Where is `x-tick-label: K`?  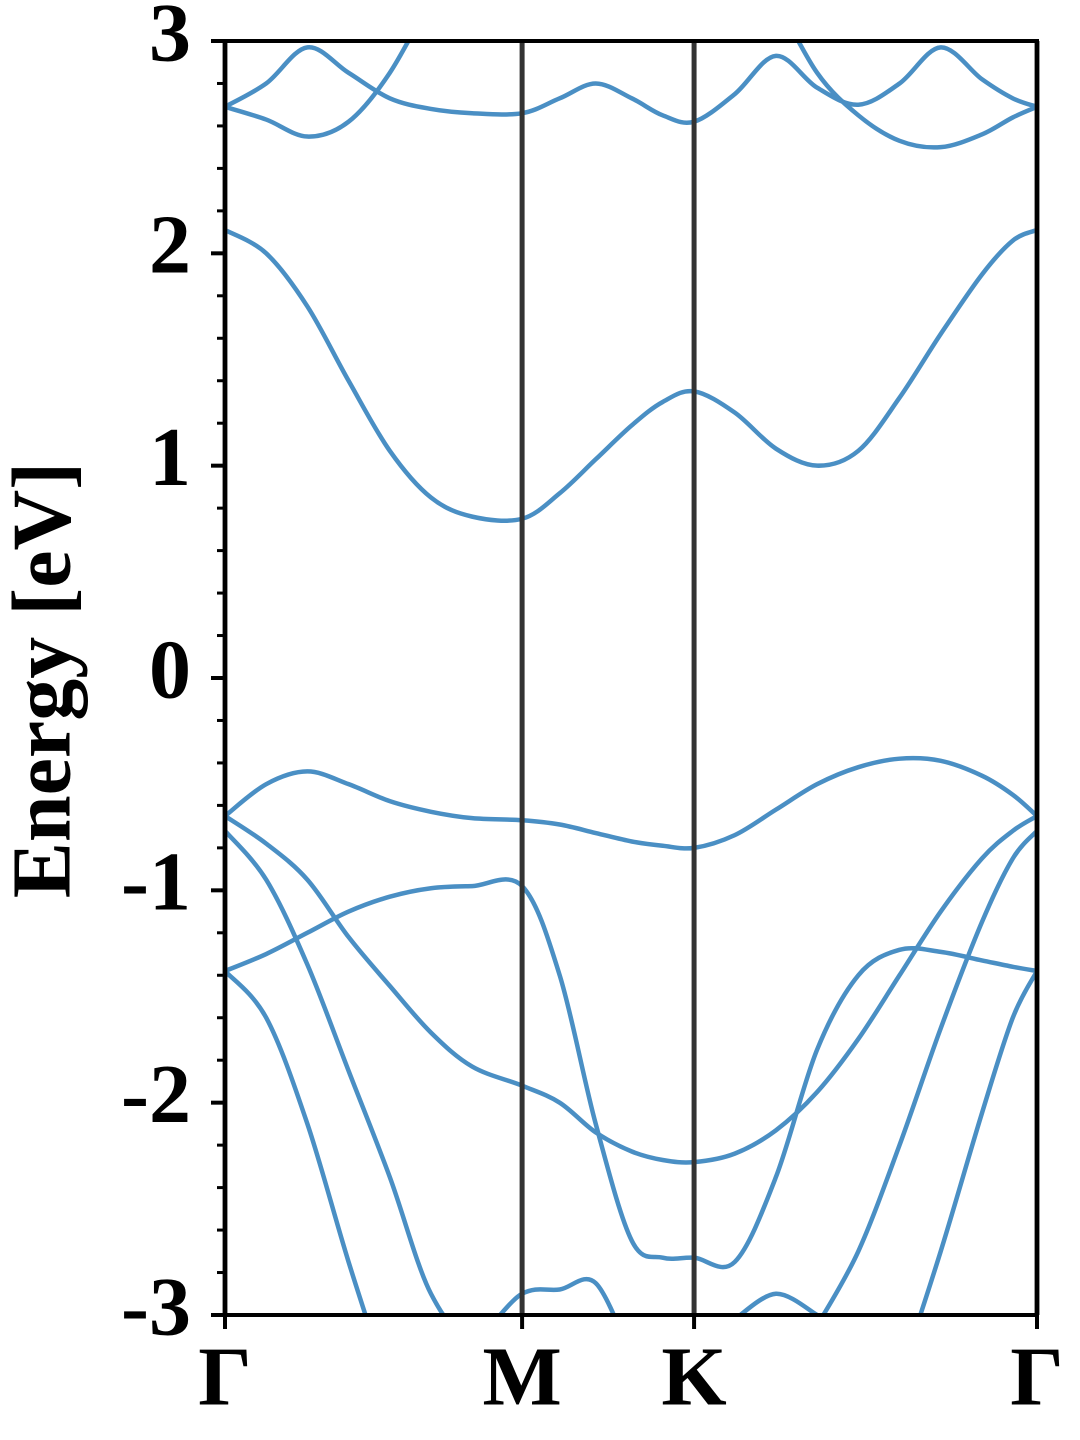 x-tick-label: K is located at coordinates (693, 1376).